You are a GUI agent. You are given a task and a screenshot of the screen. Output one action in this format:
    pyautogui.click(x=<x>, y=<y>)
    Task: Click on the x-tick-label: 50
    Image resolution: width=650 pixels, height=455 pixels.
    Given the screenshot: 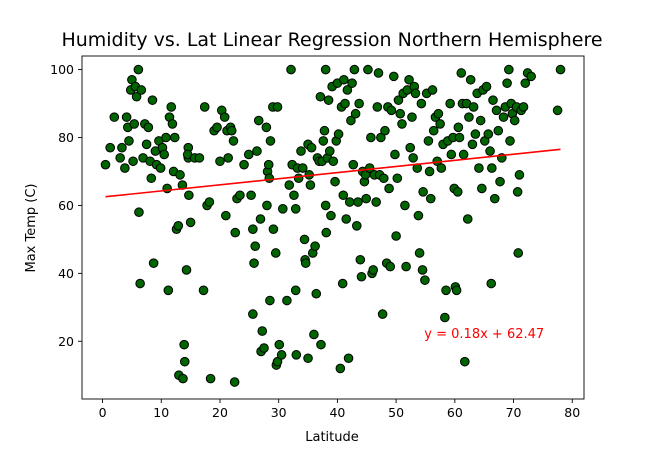 What is the action you would take?
    pyautogui.click(x=396, y=412)
    